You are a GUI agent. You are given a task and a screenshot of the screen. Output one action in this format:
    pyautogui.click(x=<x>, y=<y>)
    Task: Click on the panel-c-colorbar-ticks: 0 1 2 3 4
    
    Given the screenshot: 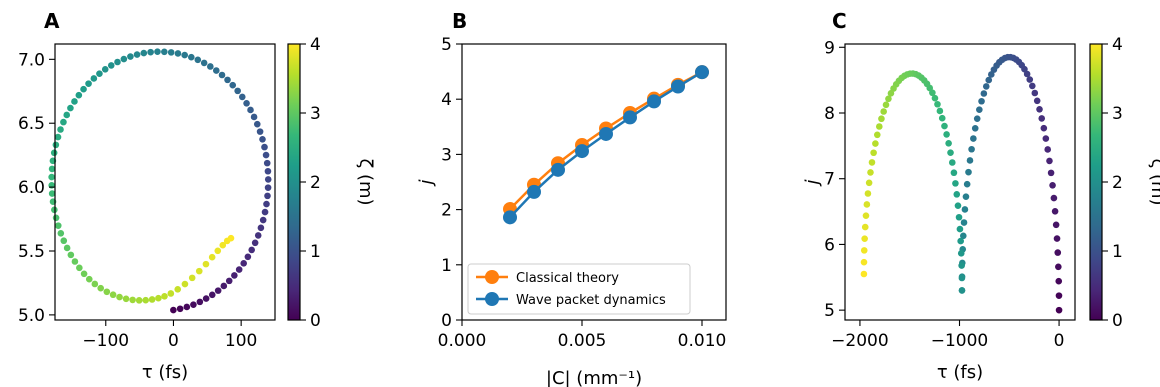 What is the action you would take?
    pyautogui.click(x=1112, y=183)
    